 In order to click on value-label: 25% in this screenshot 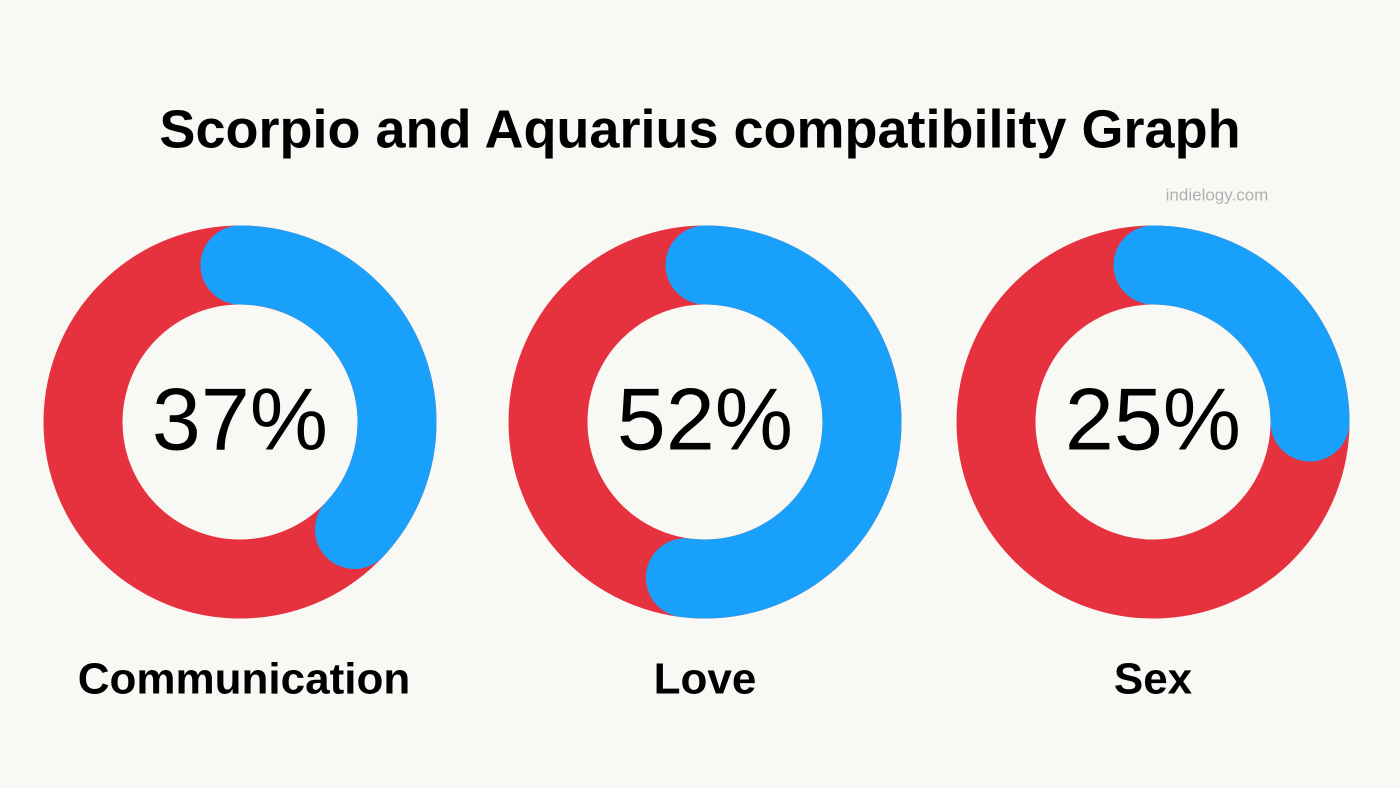, I will do `click(1153, 418)`.